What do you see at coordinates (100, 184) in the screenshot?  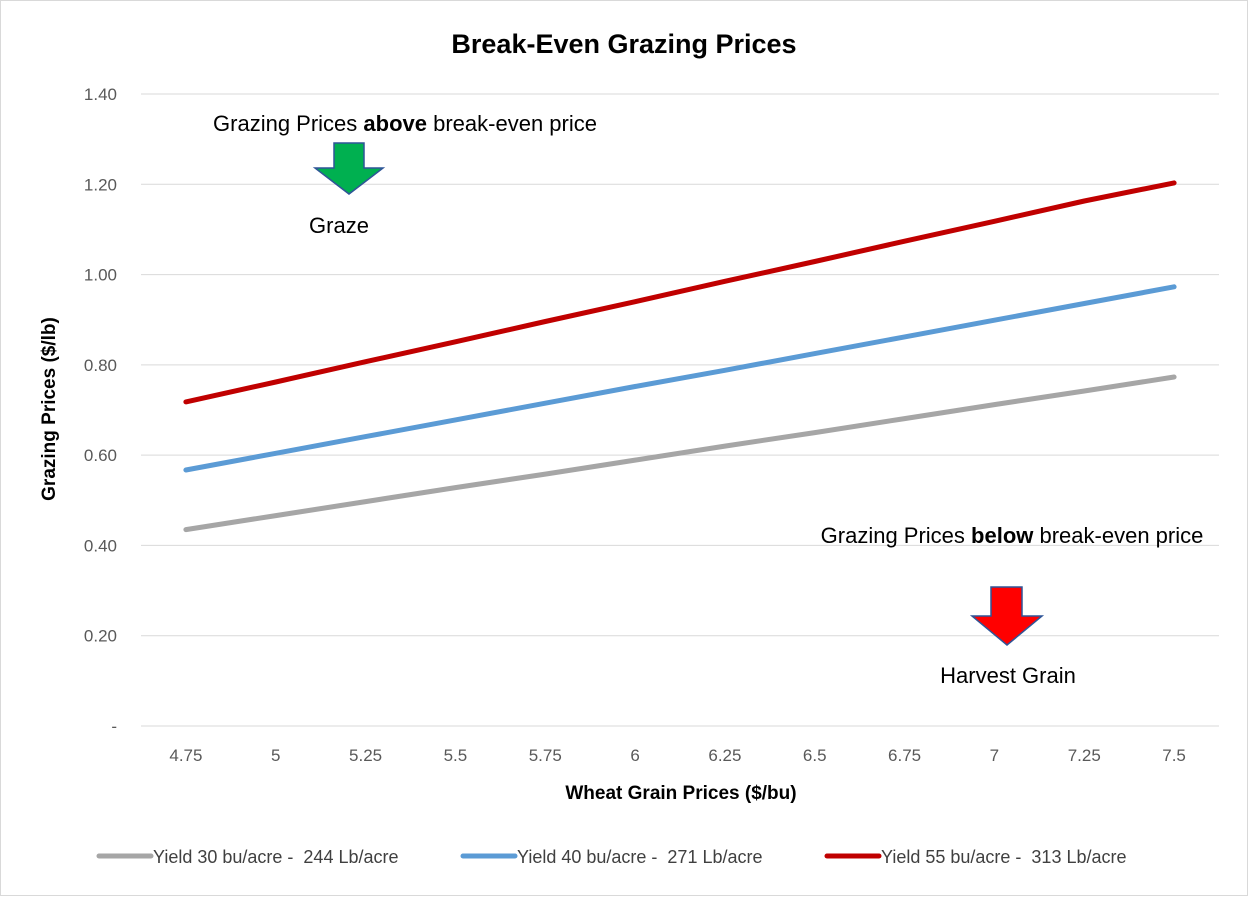 I see `y-tick-label: 1.20` at bounding box center [100, 184].